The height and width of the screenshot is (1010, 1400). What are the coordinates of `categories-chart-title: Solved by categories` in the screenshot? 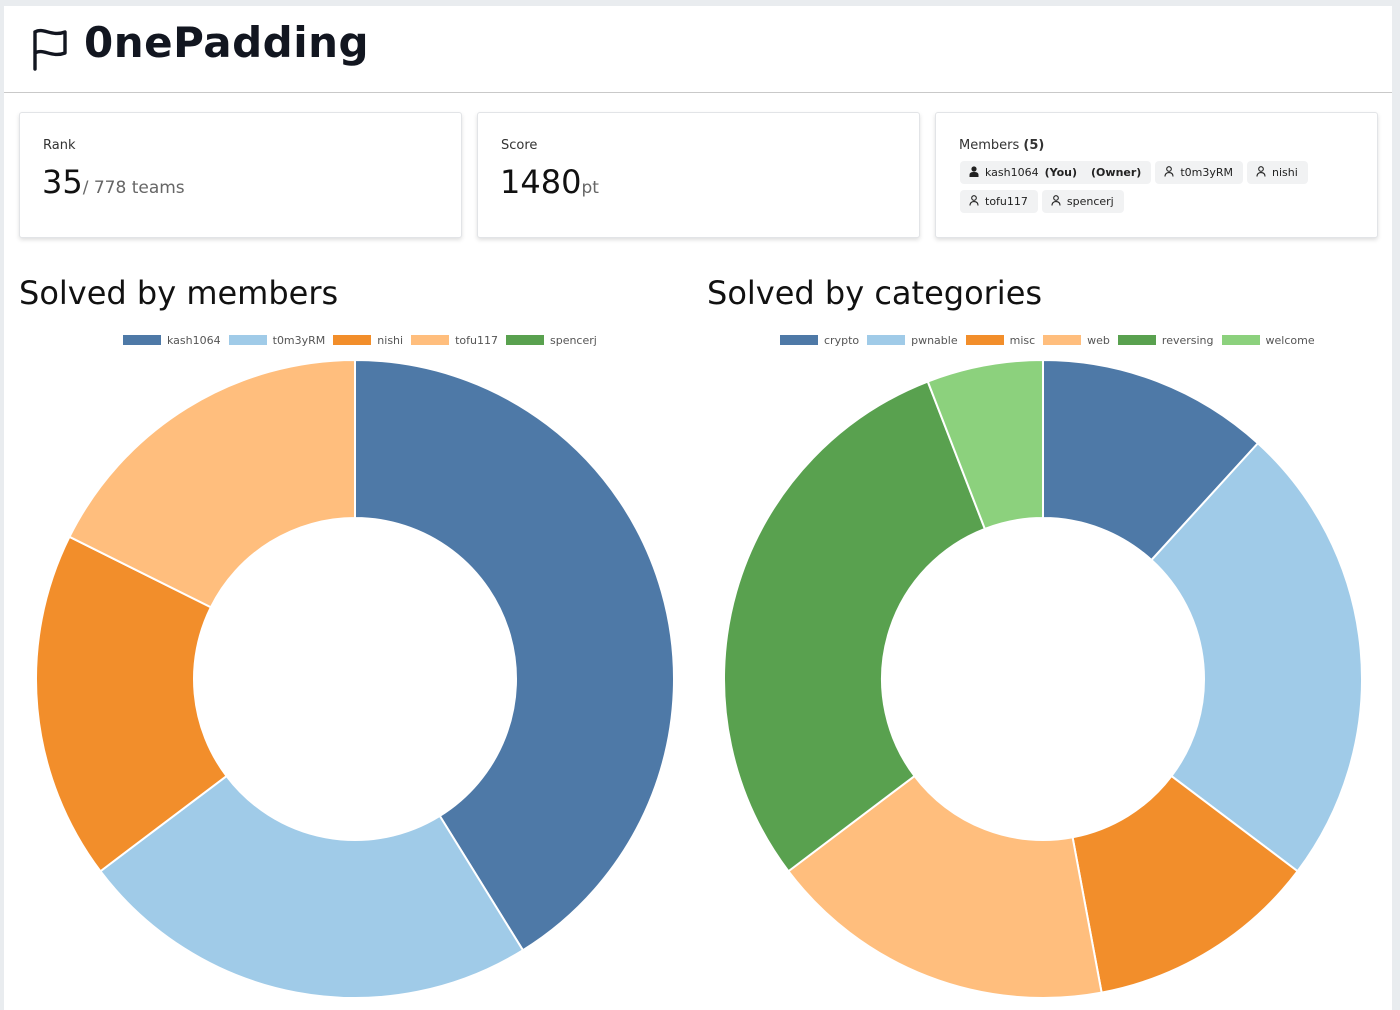 It's located at (875, 293).